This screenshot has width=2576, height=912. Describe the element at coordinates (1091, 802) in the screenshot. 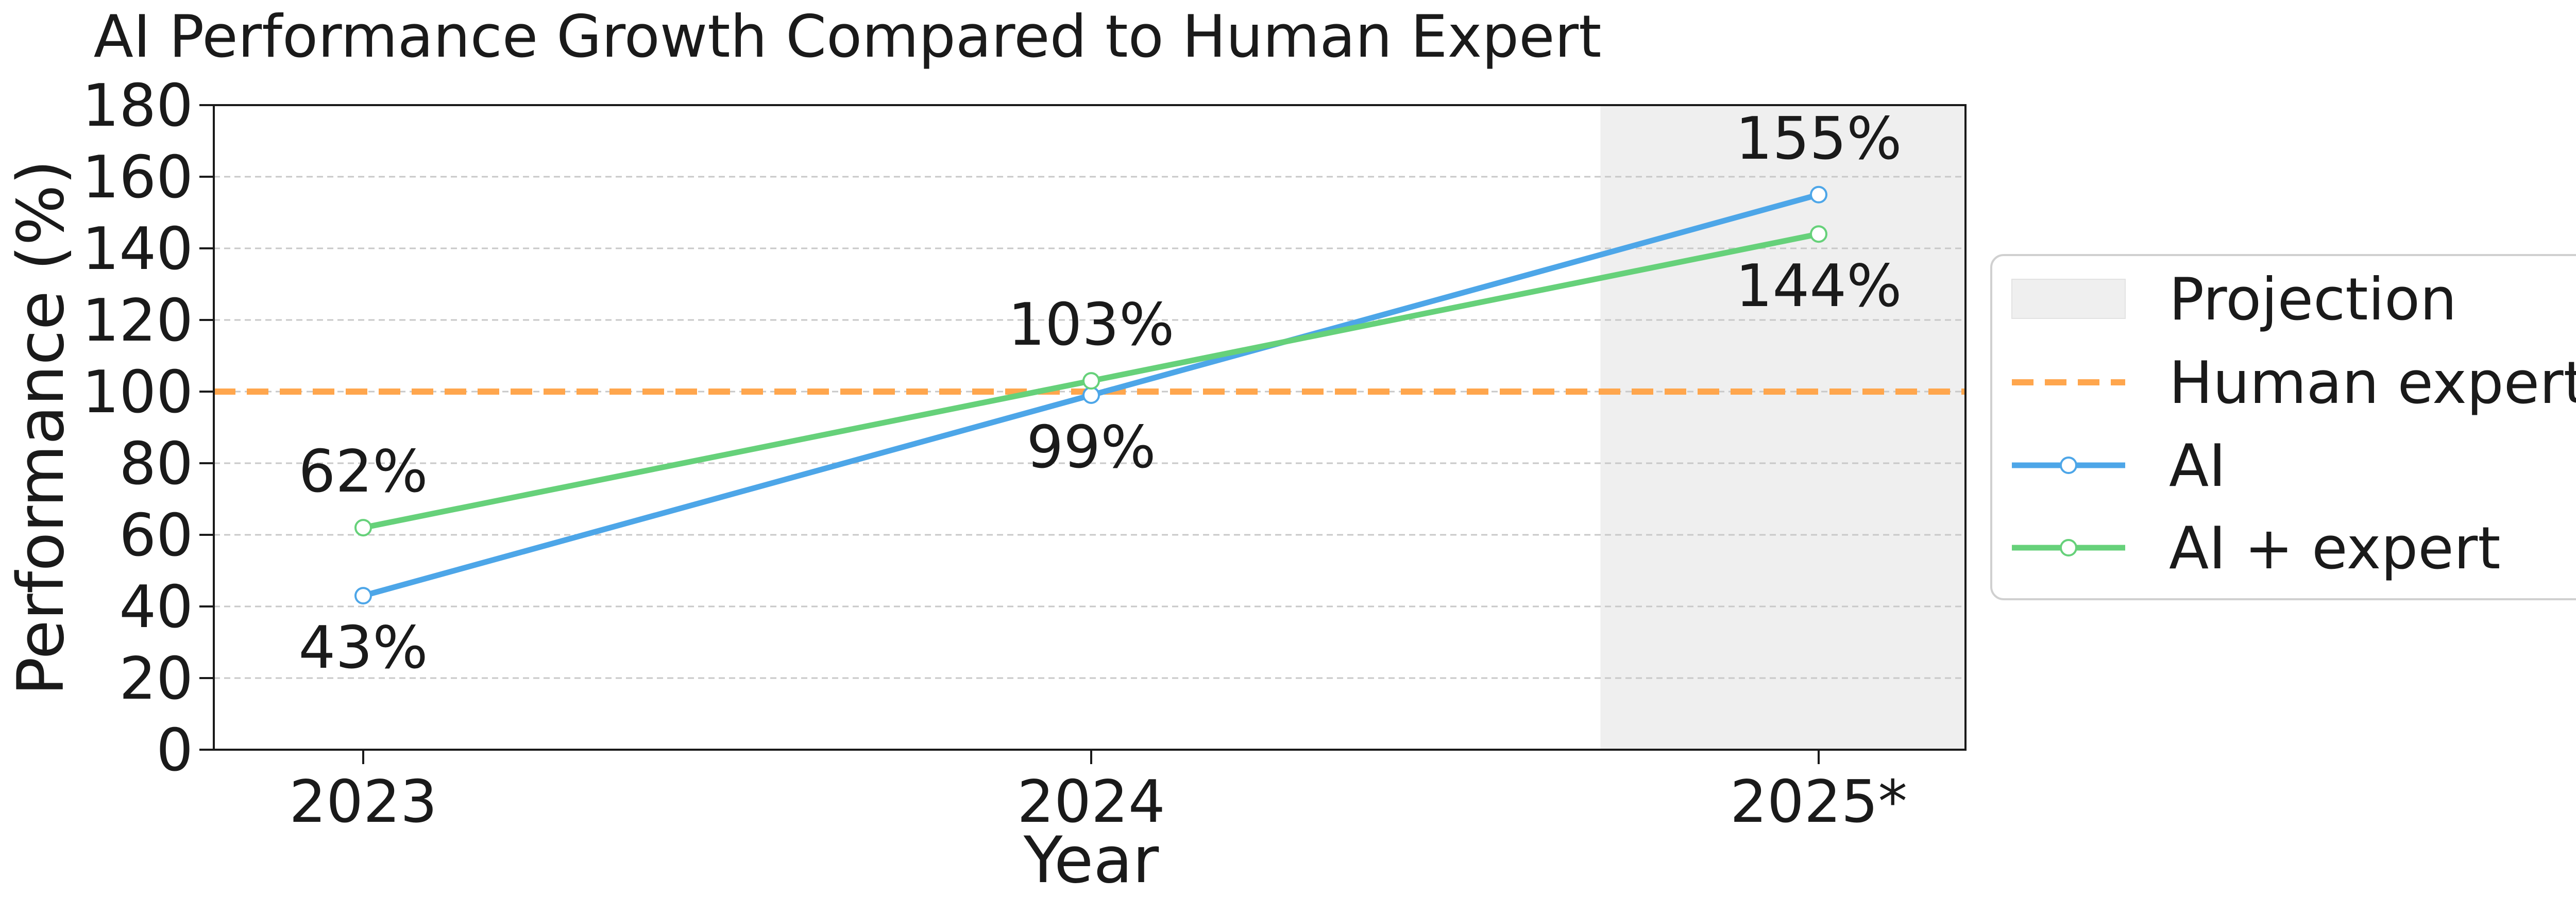

I see `x-tick-label: 2024` at that location.